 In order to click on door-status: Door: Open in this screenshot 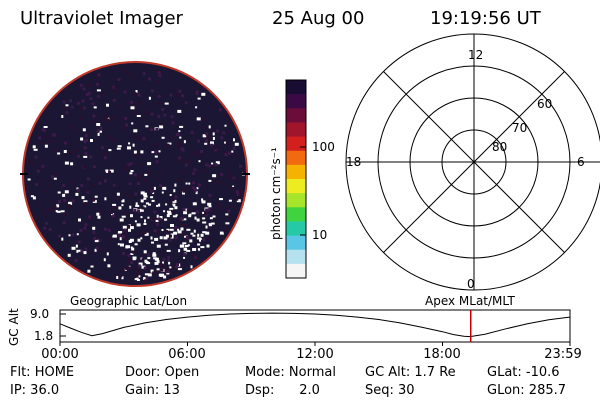, I will do `click(162, 372)`.